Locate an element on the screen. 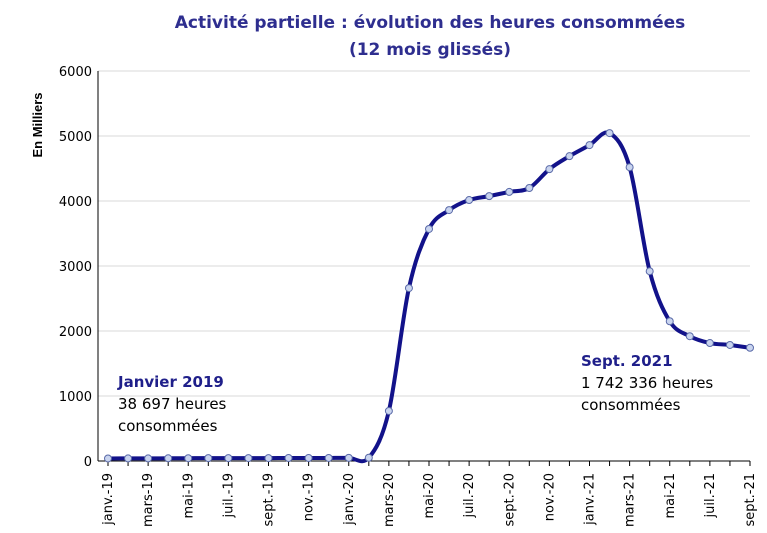 The height and width of the screenshot is (533, 767). x-tick-label: sept.-19 is located at coordinates (269, 500).